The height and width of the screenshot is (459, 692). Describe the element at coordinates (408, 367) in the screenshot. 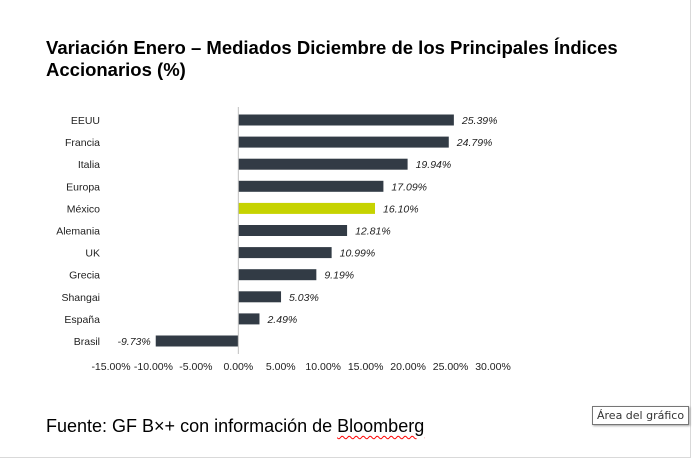

I see `x-tick-label: 20.00%` at that location.